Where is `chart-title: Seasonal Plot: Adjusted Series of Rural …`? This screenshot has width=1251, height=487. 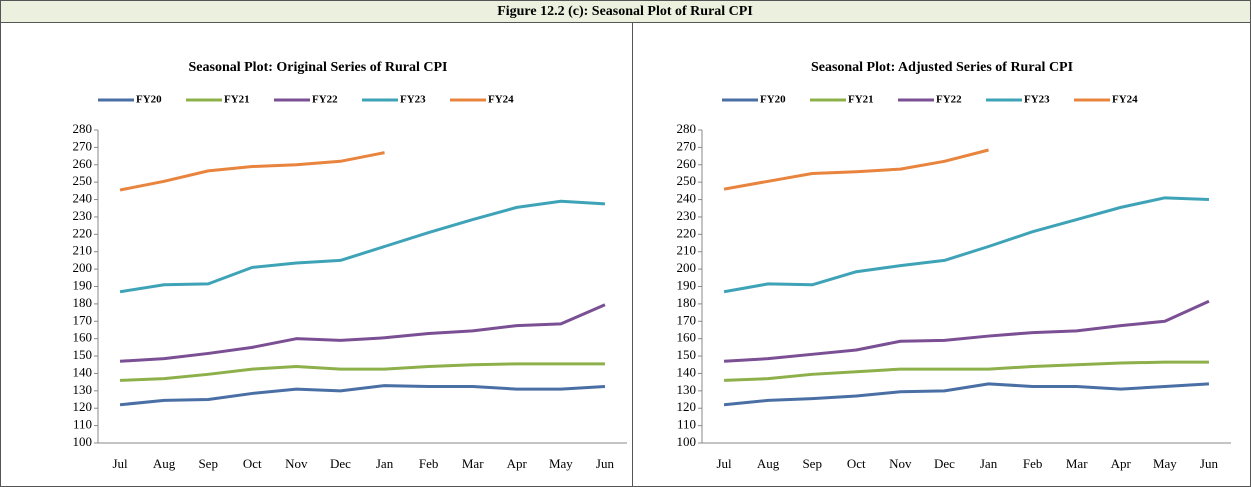 chart-title: Seasonal Plot: Adjusted Series of Rural … is located at coordinates (942, 67).